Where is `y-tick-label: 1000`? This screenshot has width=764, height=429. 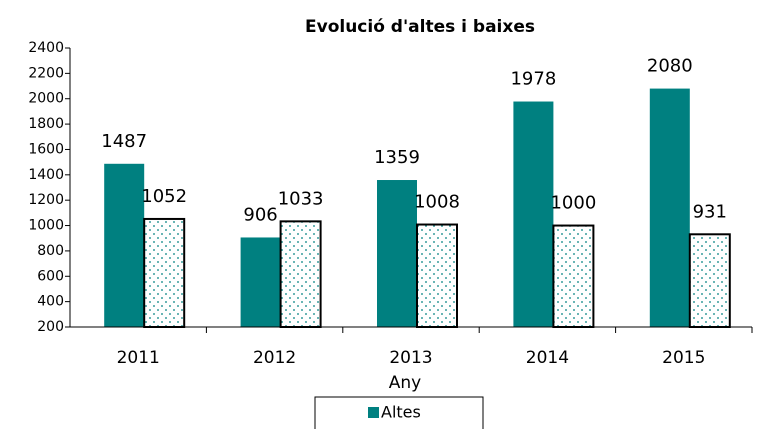
y-tick-label: 1000 is located at coordinates (46, 226).